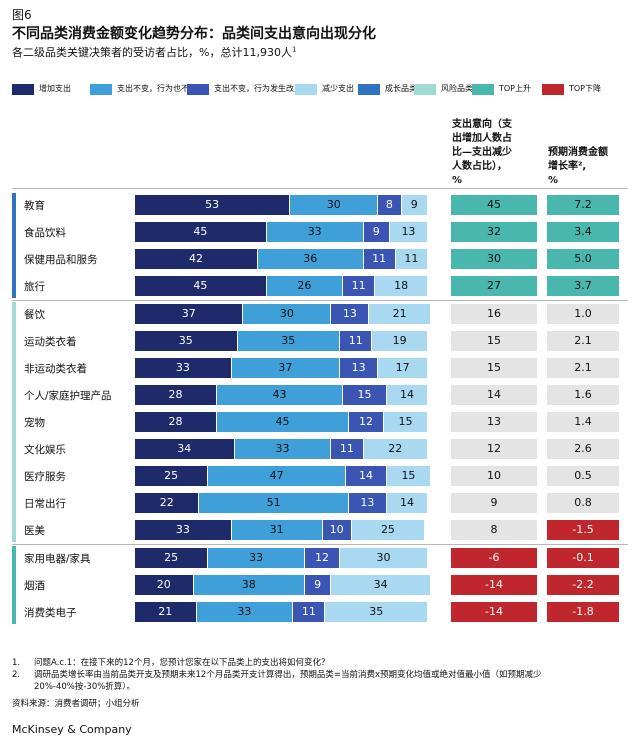 The image size is (640, 750). I want to click on column-header-line: %, so click(553, 180).